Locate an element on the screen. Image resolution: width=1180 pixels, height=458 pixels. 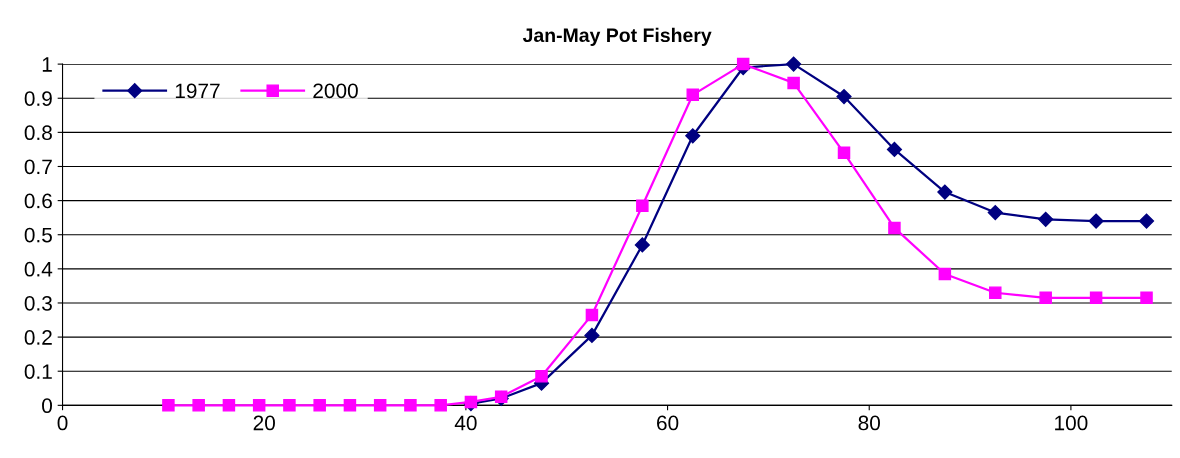
y-tick-label: 0.3 is located at coordinates (38, 303).